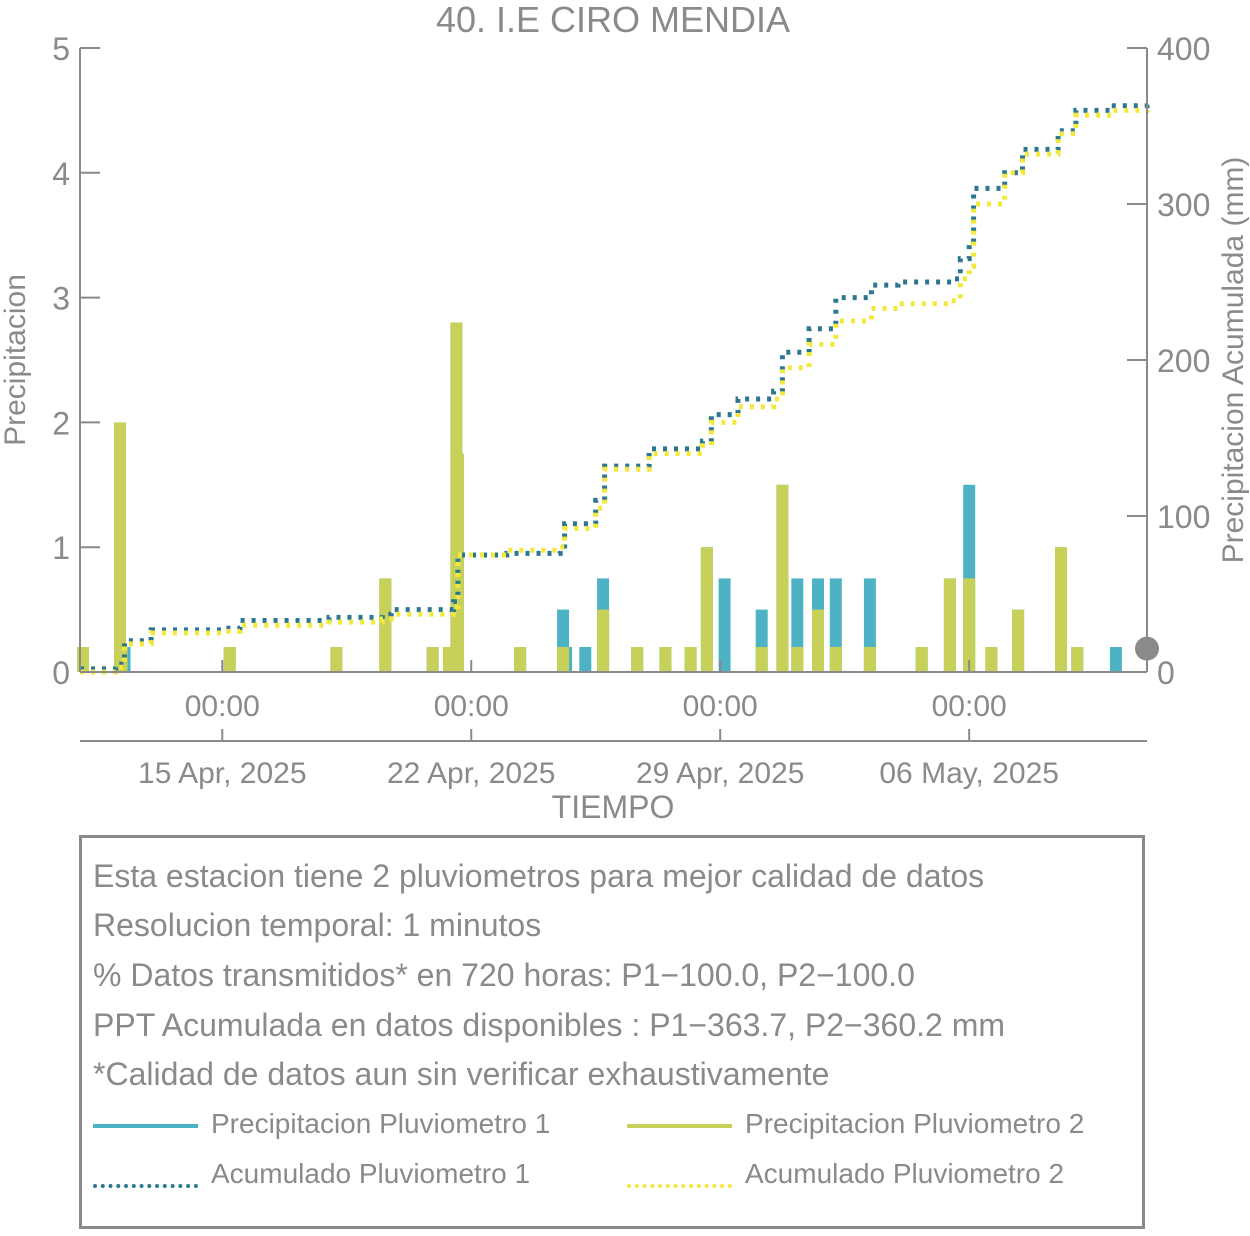 This screenshot has height=1236, width=1250. Describe the element at coordinates (381, 1123) in the screenshot. I see `legend-label: Precipitacion Pluviometro 1` at that location.